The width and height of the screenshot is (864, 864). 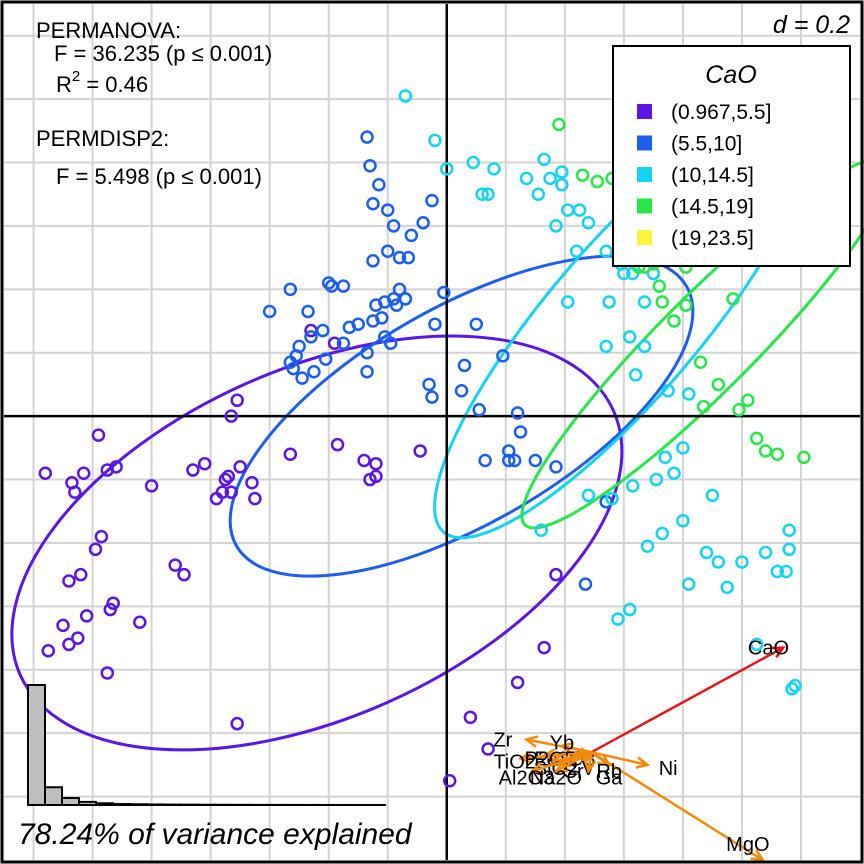 What do you see at coordinates (108, 30) in the screenshot?
I see `permanova-title: PERMANOVA:` at bounding box center [108, 30].